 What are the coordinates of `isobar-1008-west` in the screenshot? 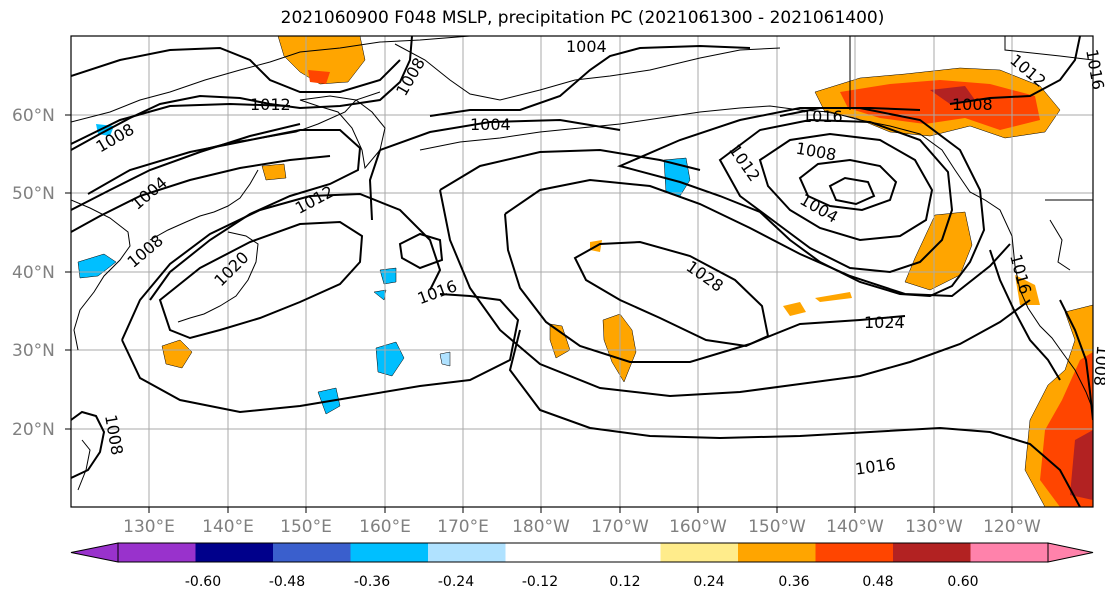 It's located at (201, 194).